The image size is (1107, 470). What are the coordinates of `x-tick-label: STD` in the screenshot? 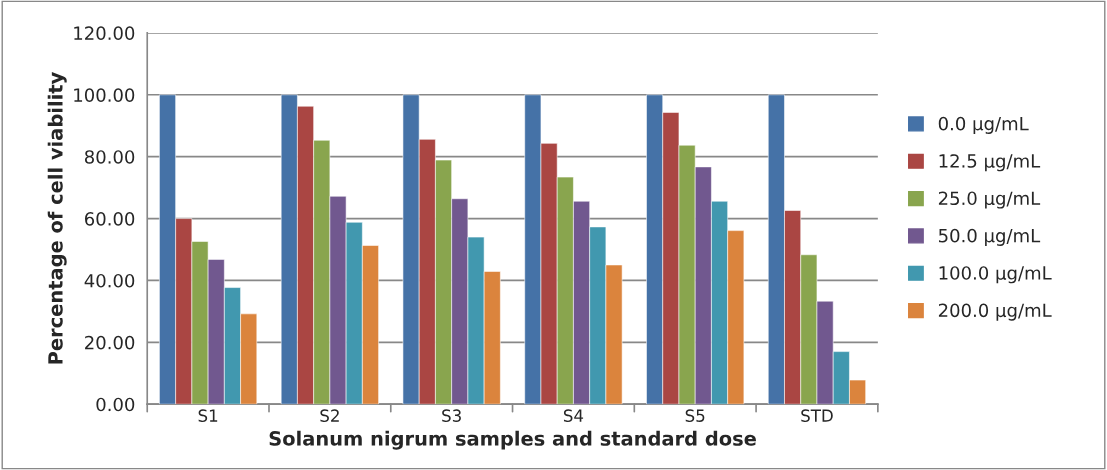 It's located at (817, 415).